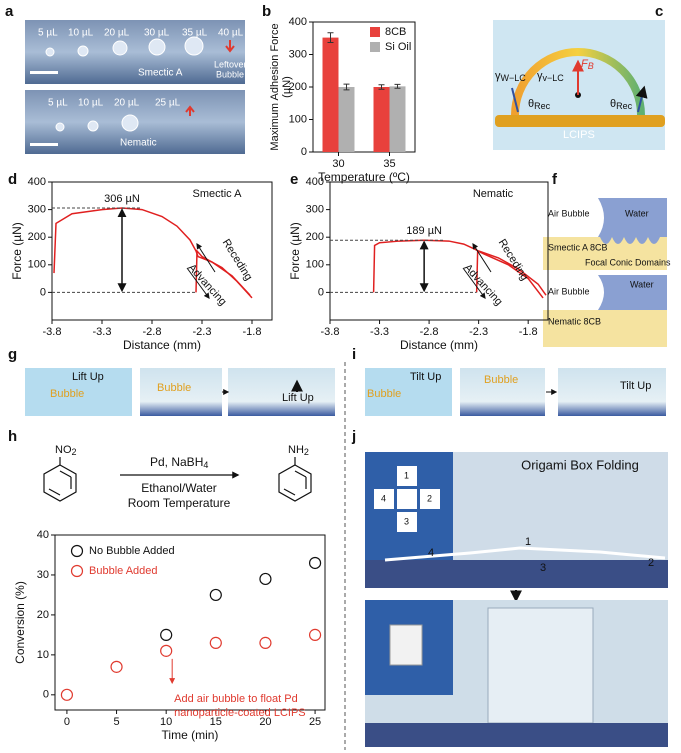 The width and height of the screenshot is (681, 753). What do you see at coordinates (591, 66) in the screenshot?
I see `subscript: B` at bounding box center [591, 66].